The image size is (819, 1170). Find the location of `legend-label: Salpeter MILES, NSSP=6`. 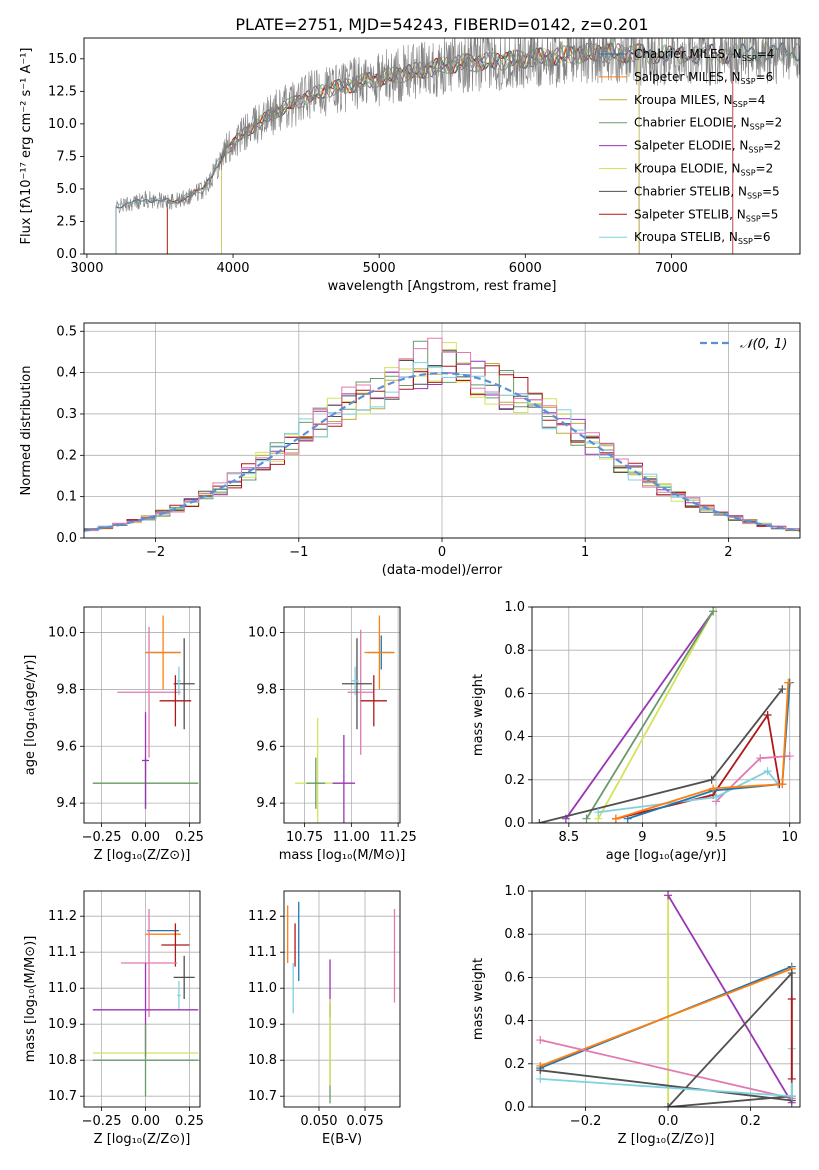

legend-label: Salpeter MILES, NSSP=6 is located at coordinates (703, 78).